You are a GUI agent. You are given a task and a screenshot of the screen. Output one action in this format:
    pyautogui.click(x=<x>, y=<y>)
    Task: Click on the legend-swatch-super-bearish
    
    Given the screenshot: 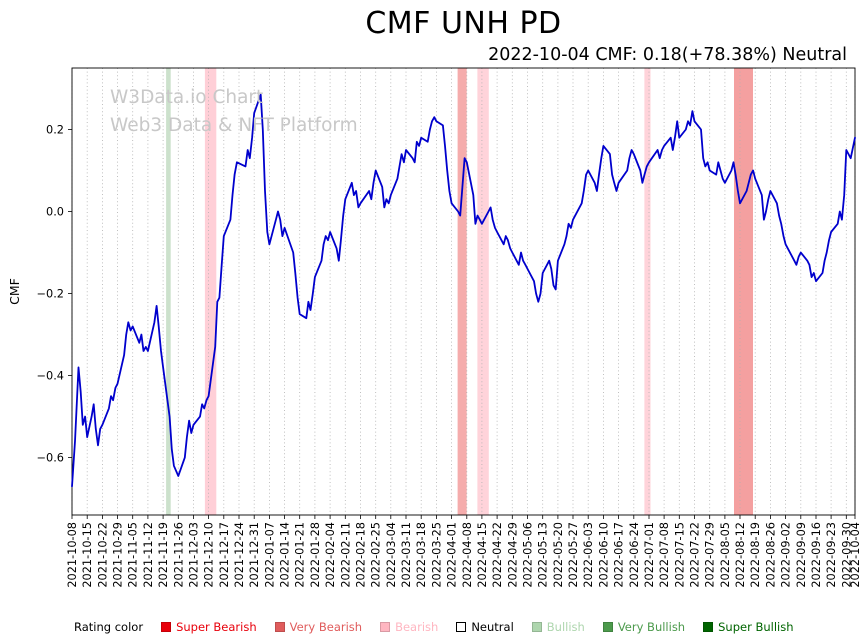 What is the action you would take?
    pyautogui.click(x=166, y=627)
    